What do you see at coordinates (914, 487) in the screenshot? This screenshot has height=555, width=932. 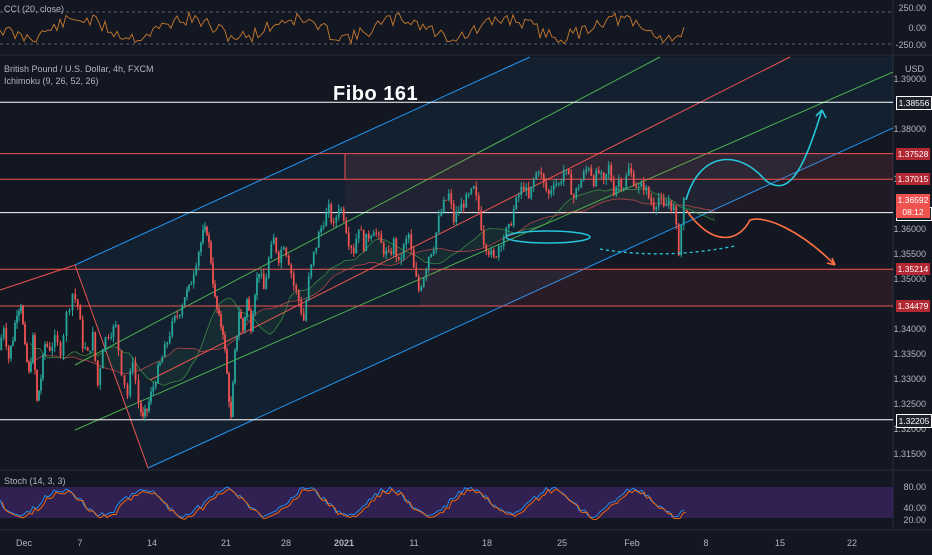 I see `stoch-tick-label: 80.00` at bounding box center [914, 487].